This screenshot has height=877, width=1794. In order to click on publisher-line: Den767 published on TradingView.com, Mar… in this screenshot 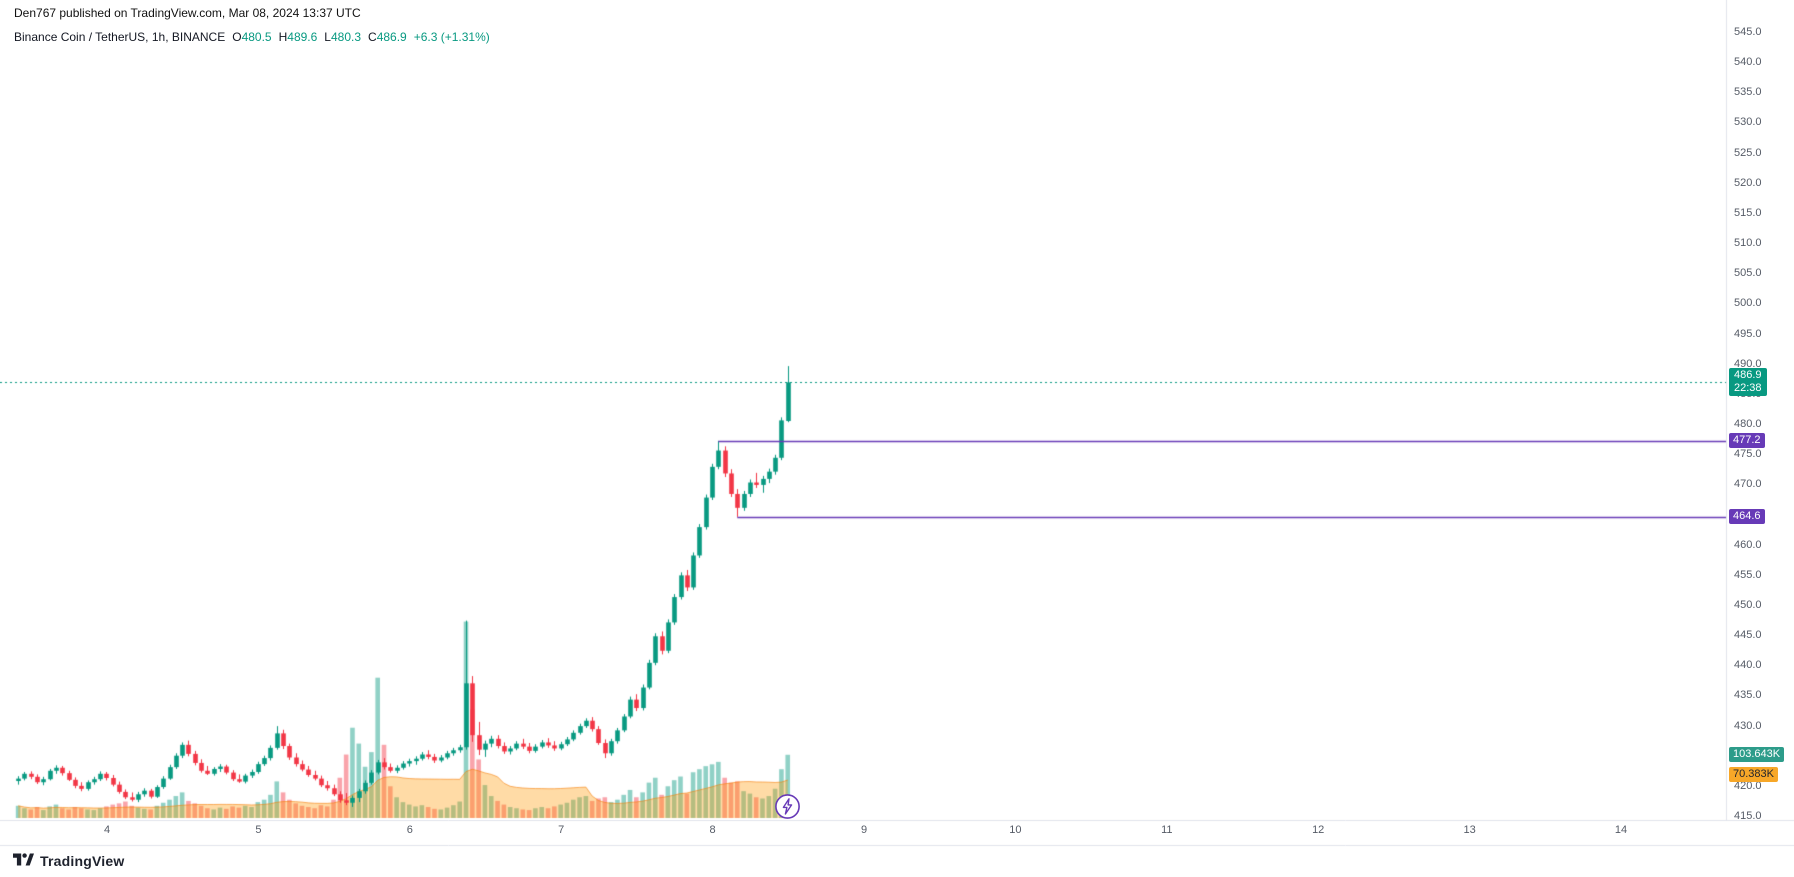, I will do `click(187, 13)`.